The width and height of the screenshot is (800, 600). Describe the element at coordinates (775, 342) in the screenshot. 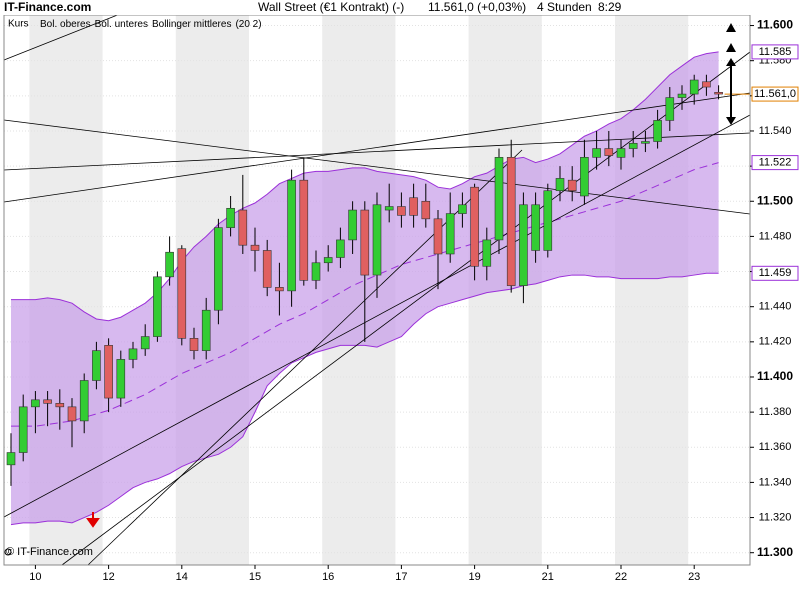

I see `y-tick-label: 11.420` at that location.